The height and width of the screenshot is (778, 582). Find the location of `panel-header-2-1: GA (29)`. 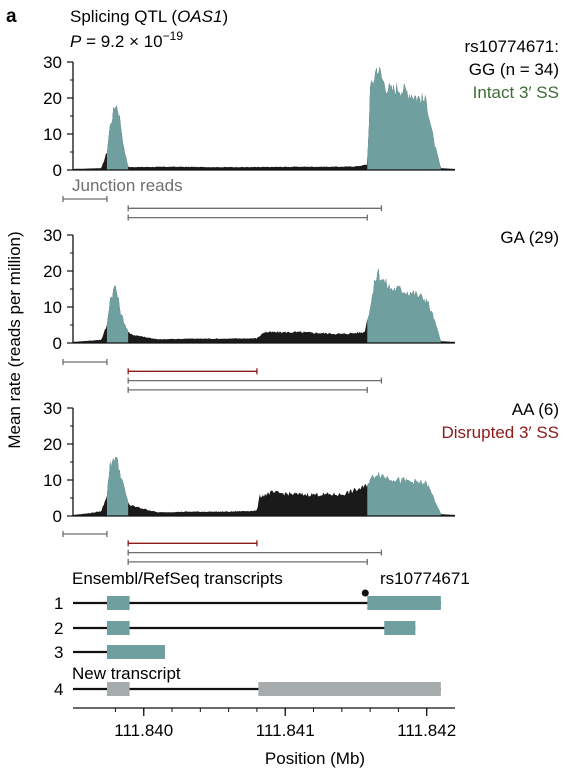

panel-header-2-1: GA (29) is located at coordinates (529, 237).